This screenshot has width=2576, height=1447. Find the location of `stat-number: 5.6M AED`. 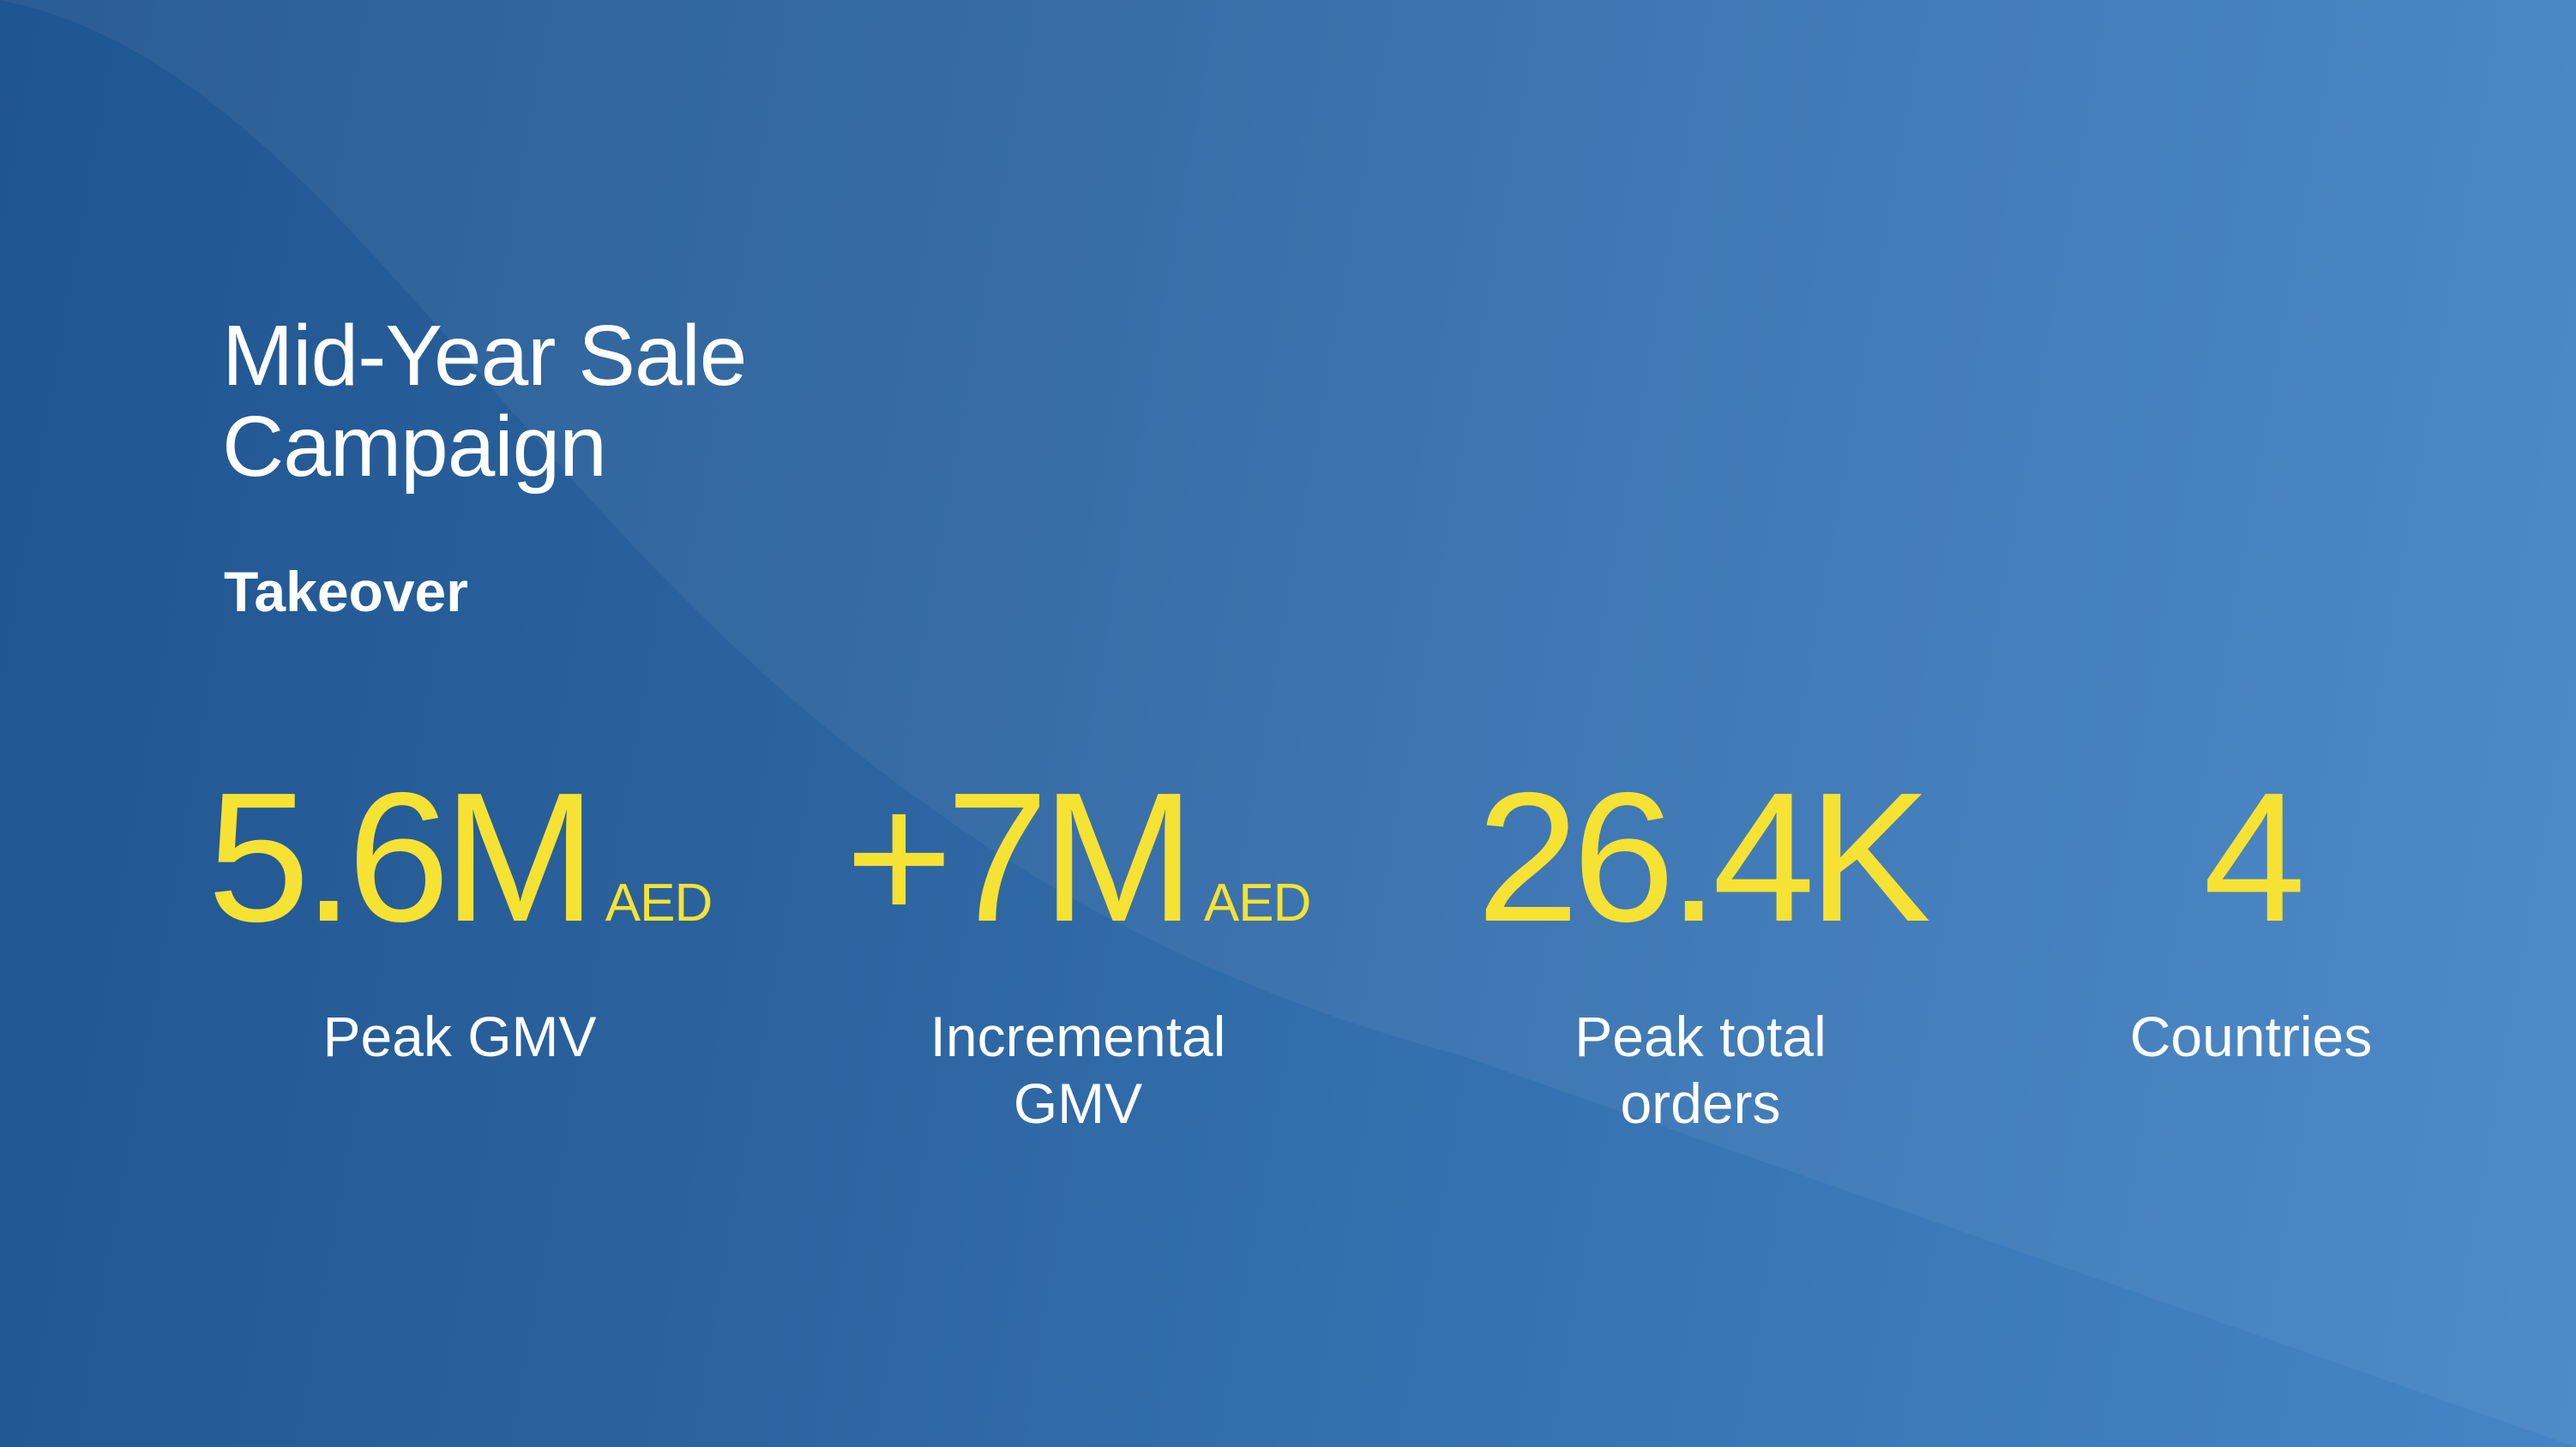

stat-number: 5.6M AED is located at coordinates (459, 857).